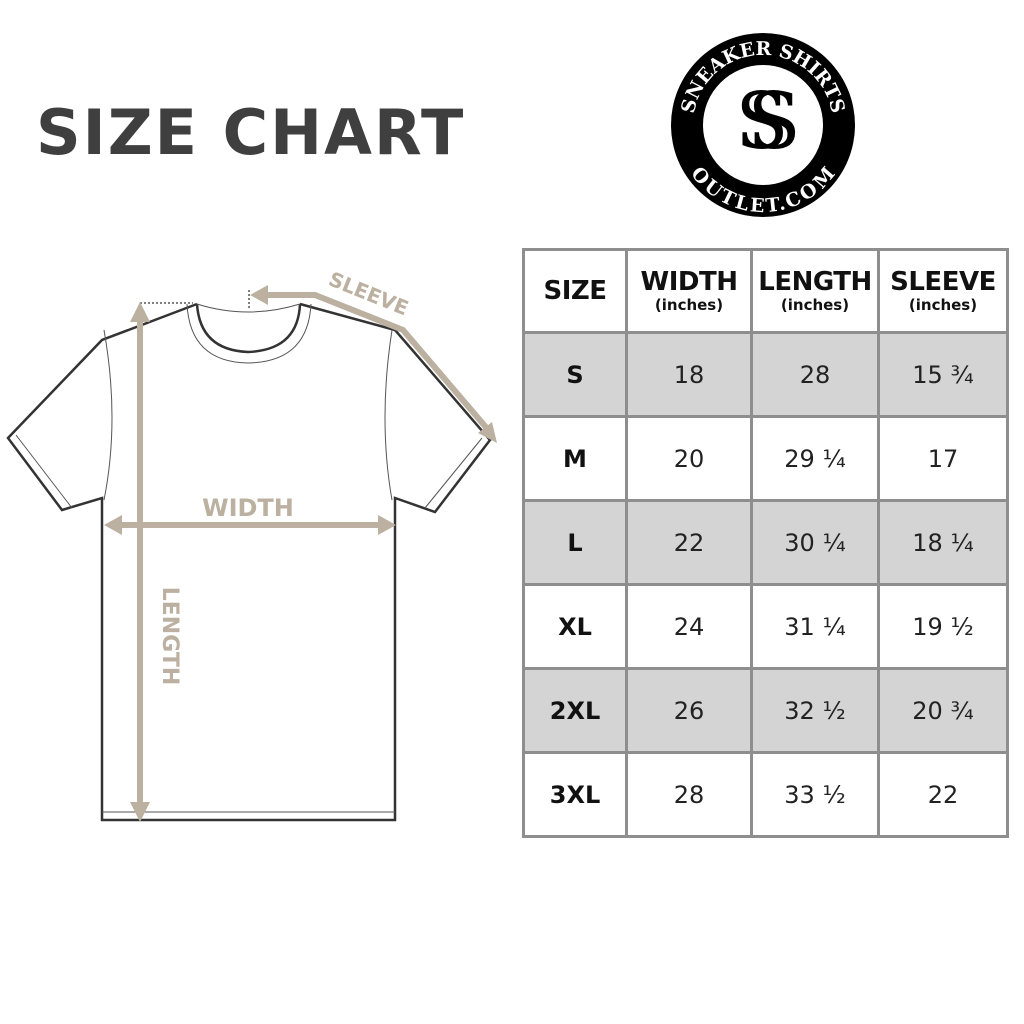 This screenshot has height=1024, width=1024. I want to click on size-cell: 2XL, so click(575, 710).